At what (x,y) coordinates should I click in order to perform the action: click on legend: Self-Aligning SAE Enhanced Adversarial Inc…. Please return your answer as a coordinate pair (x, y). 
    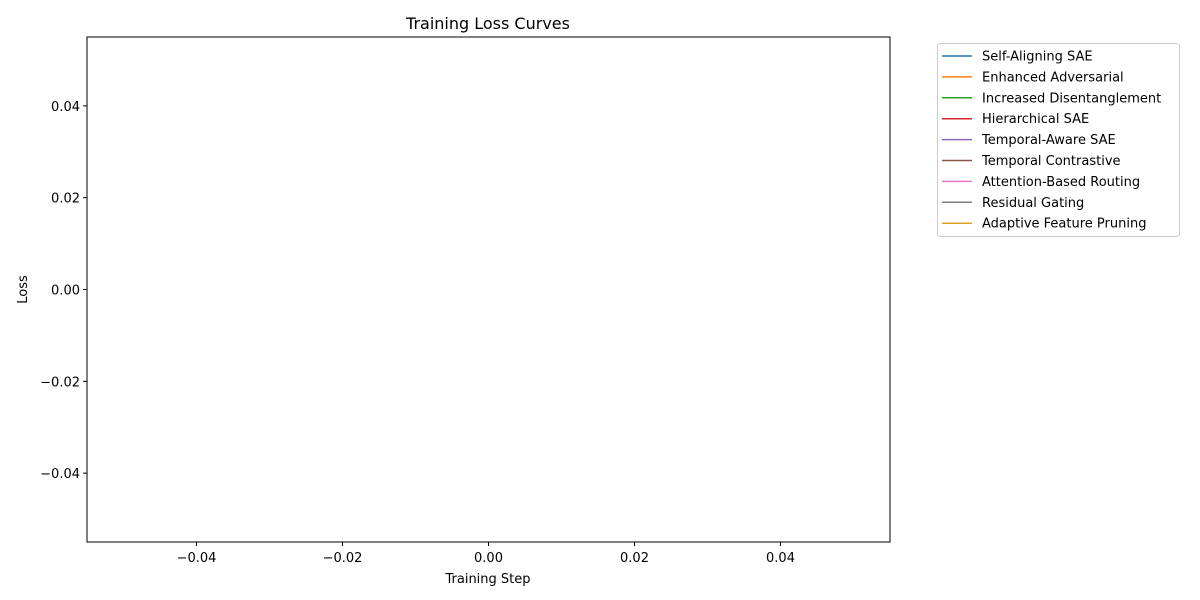
    Looking at the image, I should click on (1058, 140).